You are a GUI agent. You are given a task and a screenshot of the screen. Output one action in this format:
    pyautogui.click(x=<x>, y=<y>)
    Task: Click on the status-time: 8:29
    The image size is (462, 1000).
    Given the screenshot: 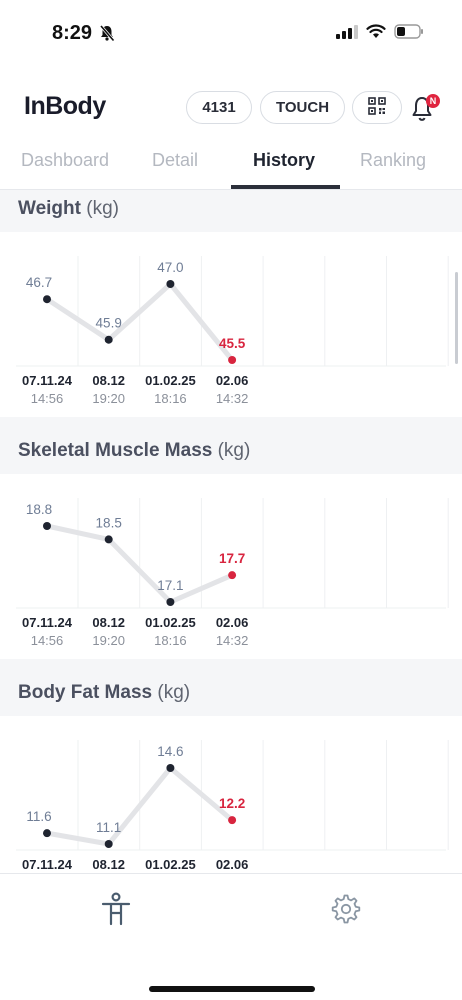 What is the action you would take?
    pyautogui.click(x=72, y=33)
    